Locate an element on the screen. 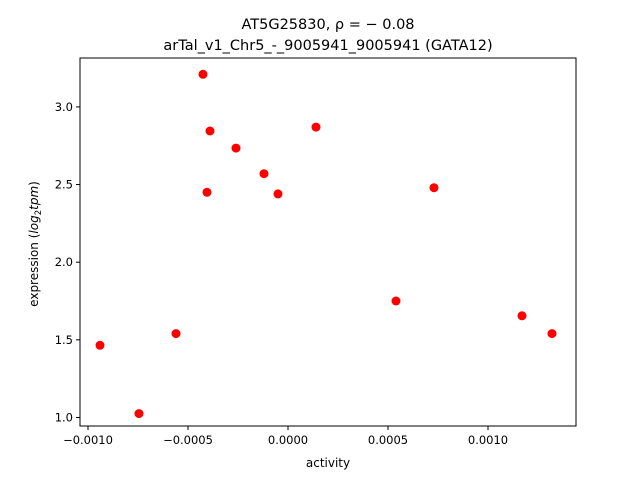  chart-title-line2: arTal_v1_Chr5_-_9005941_9005941 (GATA12) is located at coordinates (327, 46).